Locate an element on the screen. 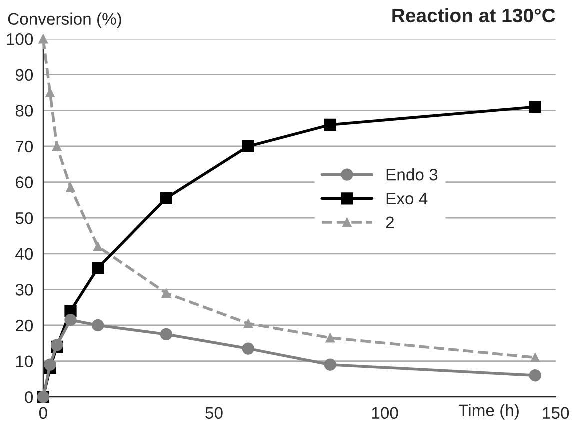  y-tick-label: 80 is located at coordinates (25, 111).